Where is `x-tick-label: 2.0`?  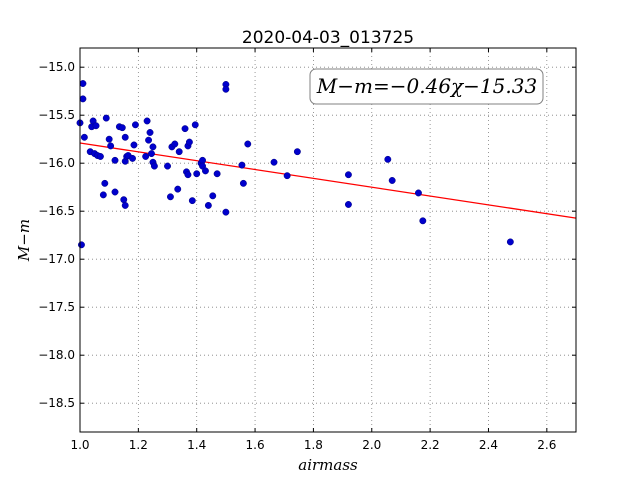
x-tick-label: 2.0 is located at coordinates (371, 445).